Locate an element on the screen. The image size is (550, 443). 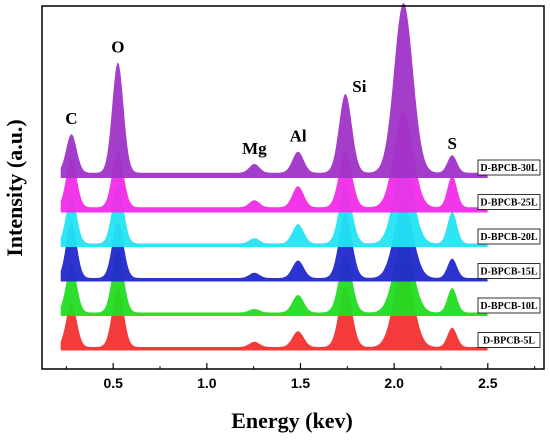
series-label: D-BPCB-15L is located at coordinates (509, 272).